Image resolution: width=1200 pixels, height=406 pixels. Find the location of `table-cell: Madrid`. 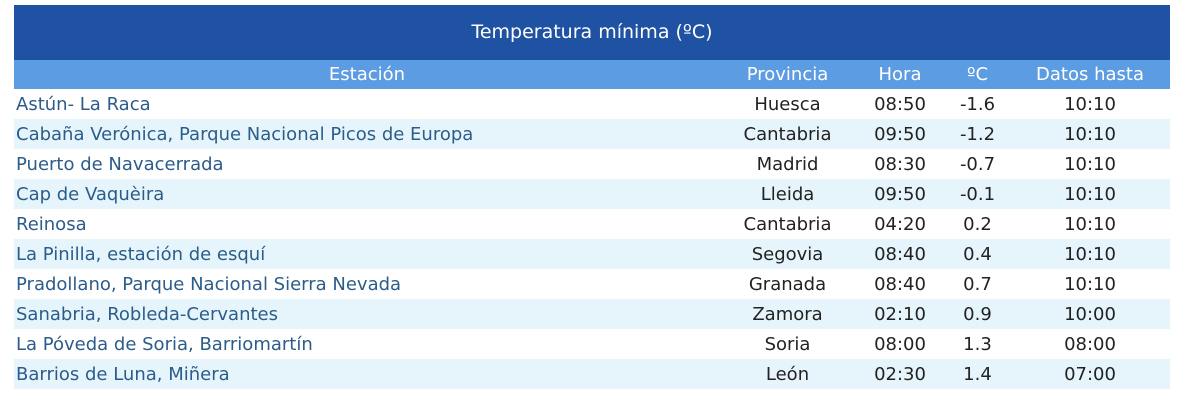

table-cell: Madrid is located at coordinates (787, 164).